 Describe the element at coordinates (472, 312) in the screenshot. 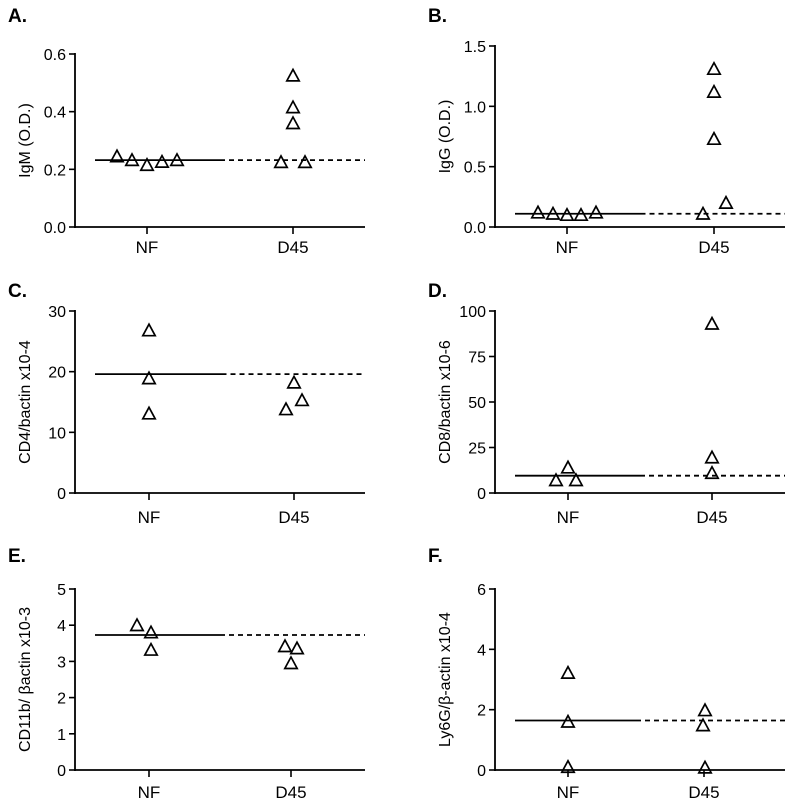

I see `y-tick-label: 100` at that location.